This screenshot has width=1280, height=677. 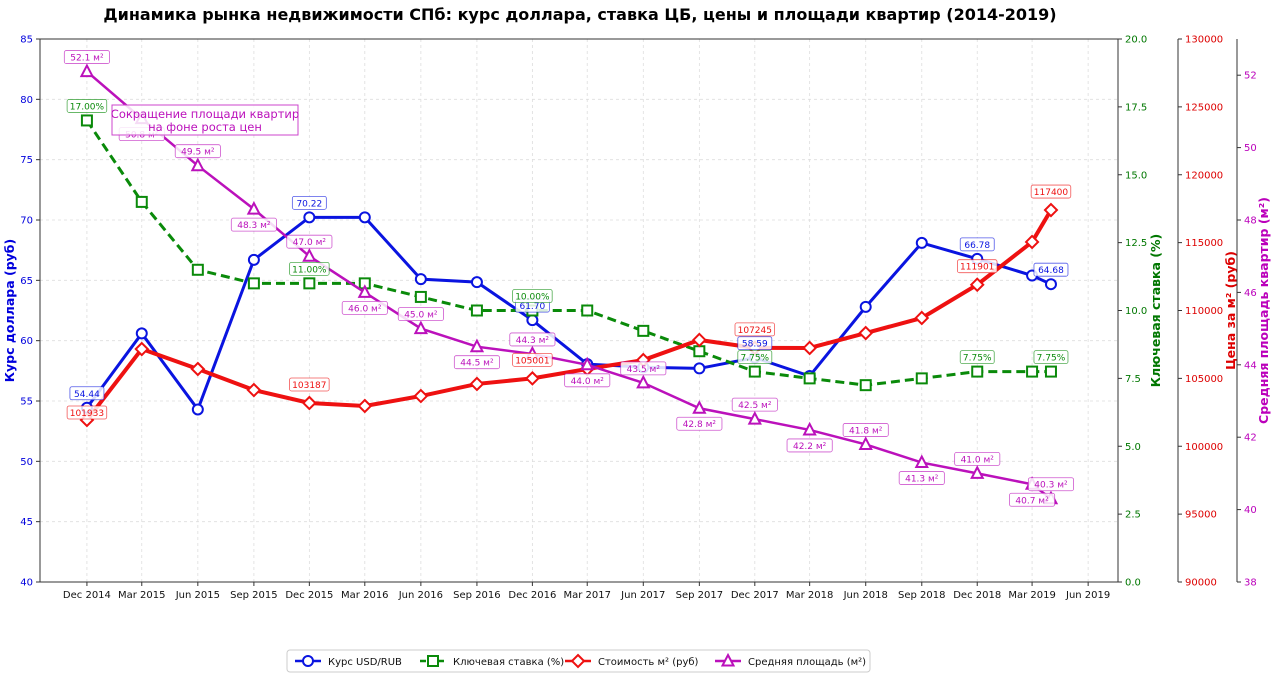 What do you see at coordinates (1201, 583) in the screenshot?
I see `y-tick-label-price: 90000` at bounding box center [1201, 583].